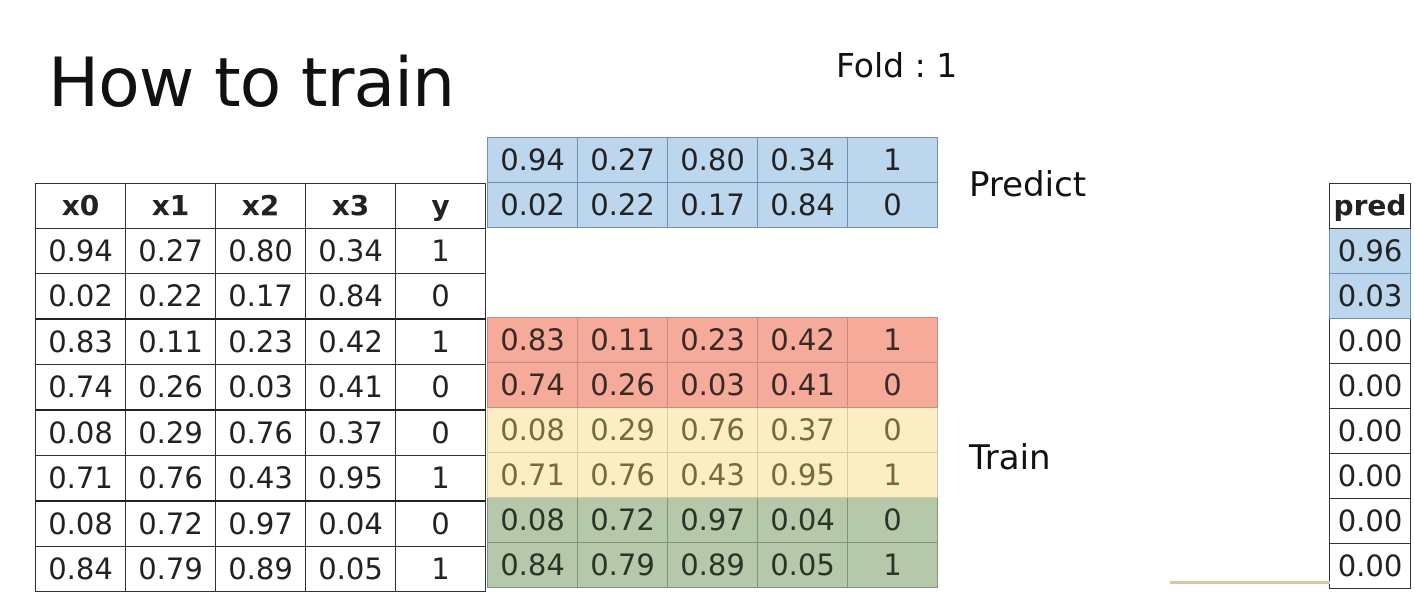  I want to click on header-x0: x0, so click(80, 206).